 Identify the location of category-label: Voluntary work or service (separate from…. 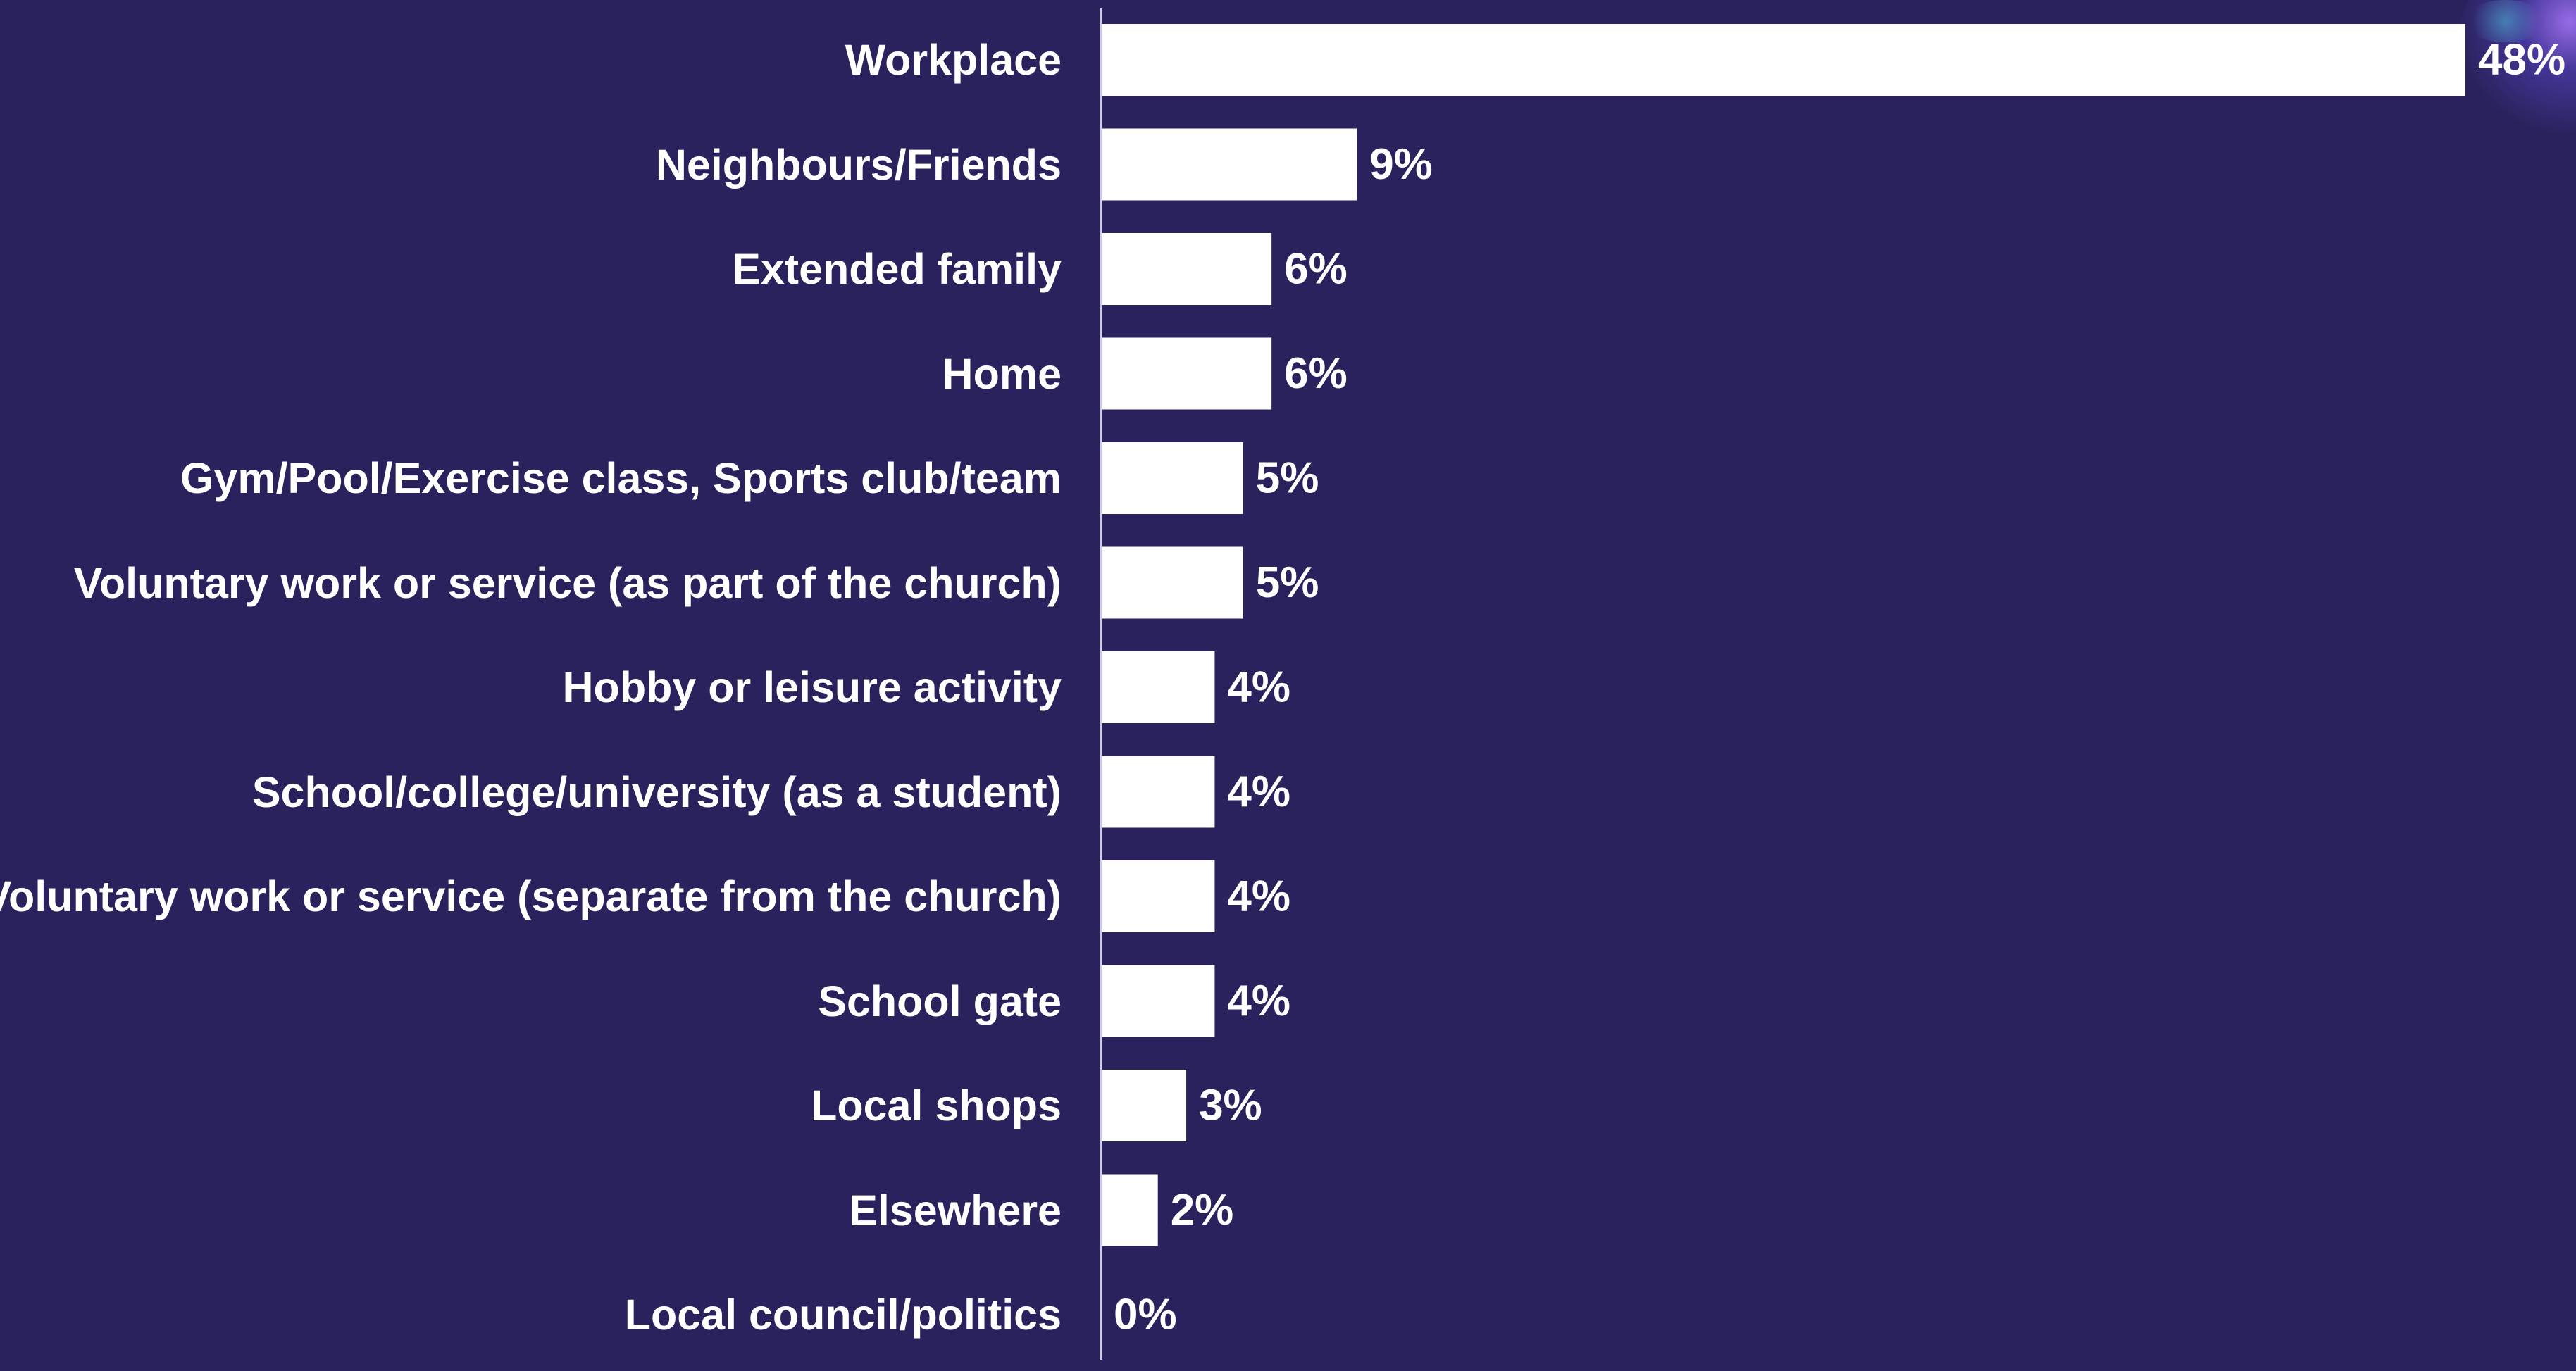
(531, 896).